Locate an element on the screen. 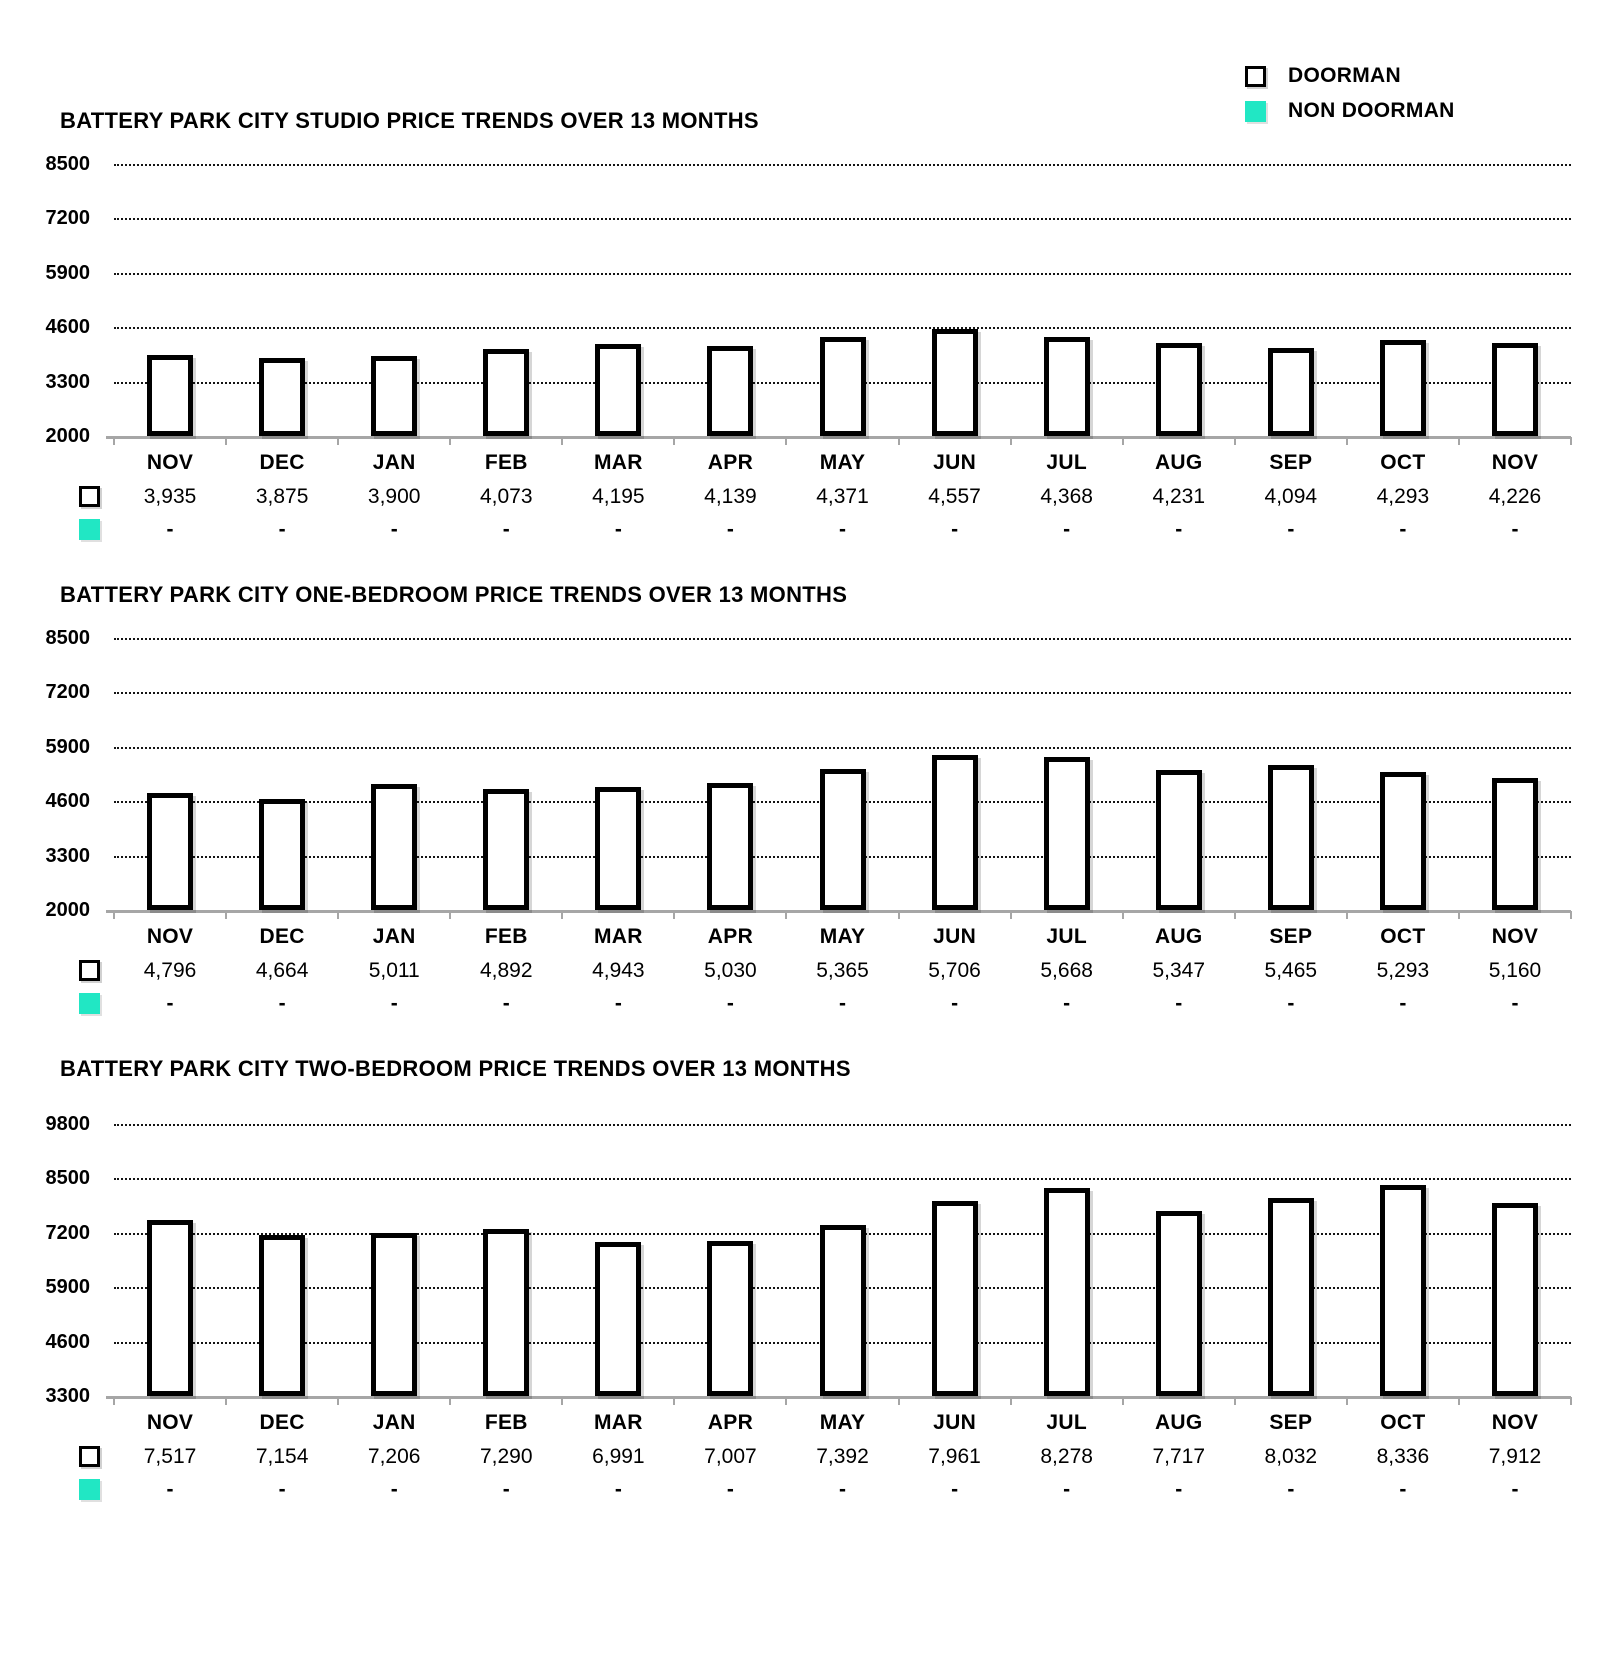 Image resolution: width=1600 pixels, height=1656 pixels. month-label: MAR is located at coordinates (618, 936).